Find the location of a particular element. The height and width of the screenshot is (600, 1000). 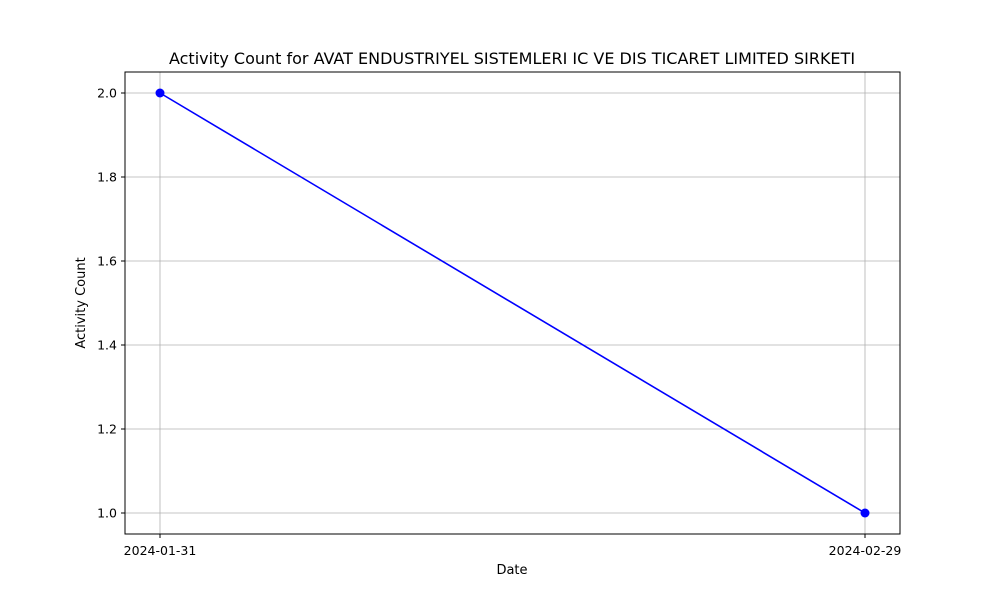

y-tick-label: 1.8 is located at coordinates (107, 177).